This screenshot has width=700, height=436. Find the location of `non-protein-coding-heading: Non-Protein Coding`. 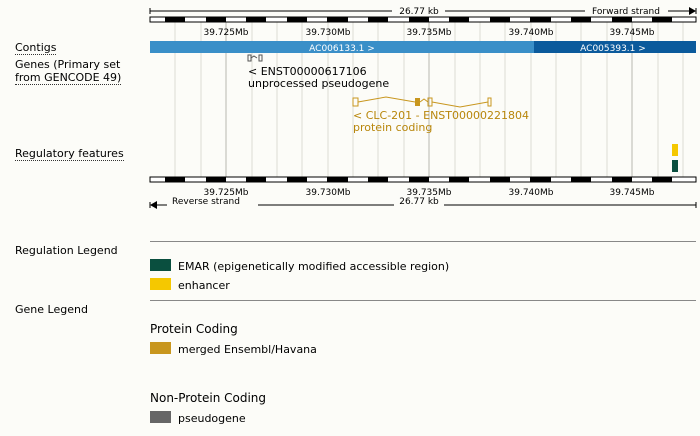

non-protein-coding-heading: Non-Protein Coding is located at coordinates (208, 398).